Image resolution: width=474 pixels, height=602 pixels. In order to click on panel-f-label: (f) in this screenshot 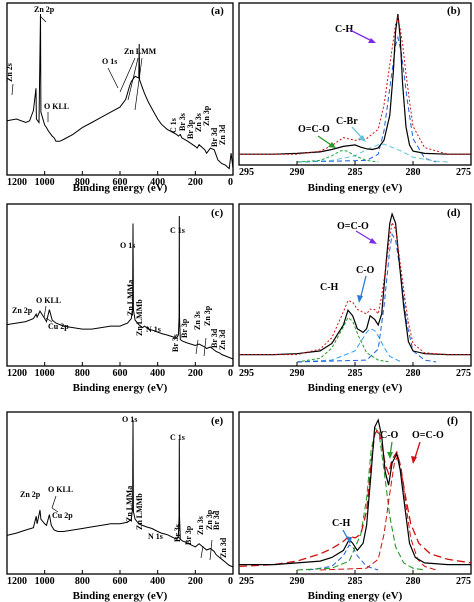, I will do `click(452, 421)`.